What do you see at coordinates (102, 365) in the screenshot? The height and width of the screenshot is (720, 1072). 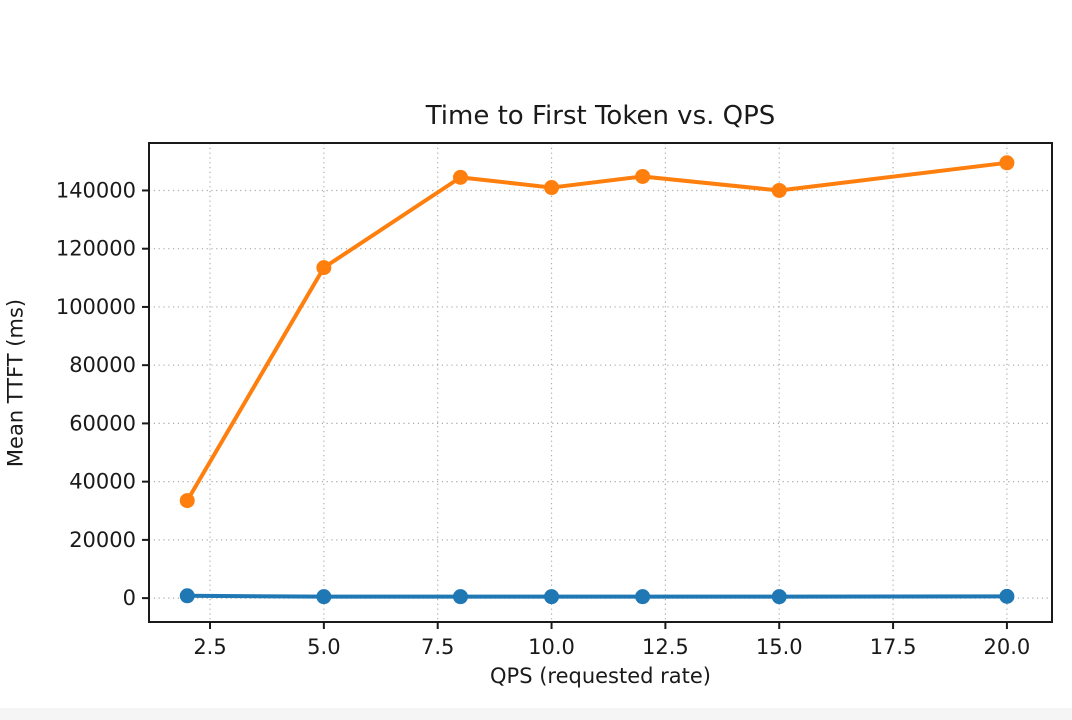 I see `y-tick-label: 80000` at bounding box center [102, 365].